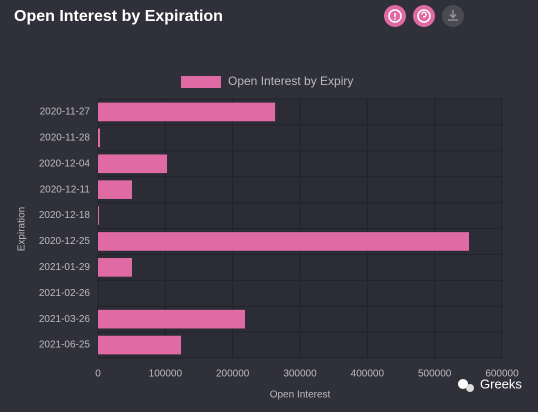 This screenshot has height=412, width=538. I want to click on x-tick-label: 600000, so click(502, 374).